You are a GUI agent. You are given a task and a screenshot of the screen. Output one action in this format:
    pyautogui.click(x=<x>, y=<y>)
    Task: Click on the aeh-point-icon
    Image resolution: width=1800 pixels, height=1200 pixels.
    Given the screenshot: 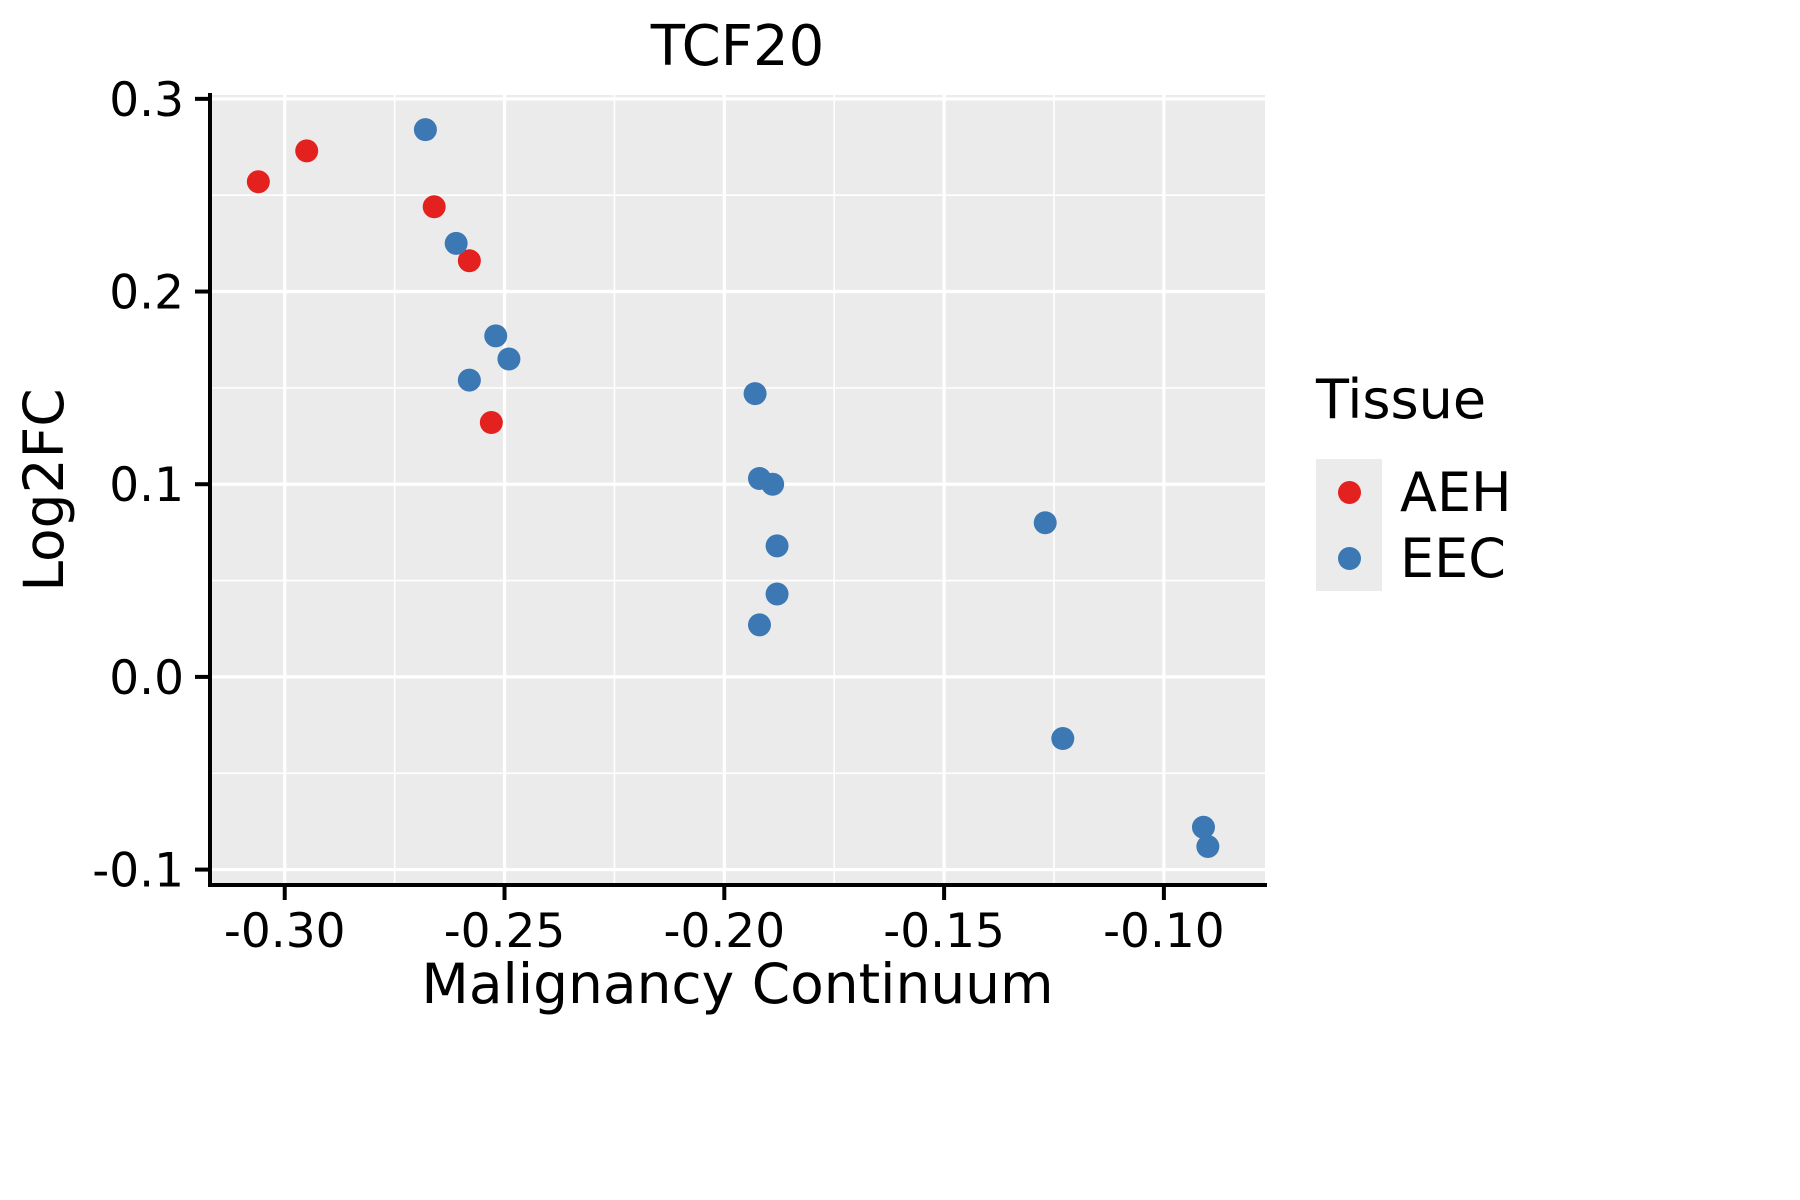 What is the action you would take?
    pyautogui.click(x=1349, y=492)
    